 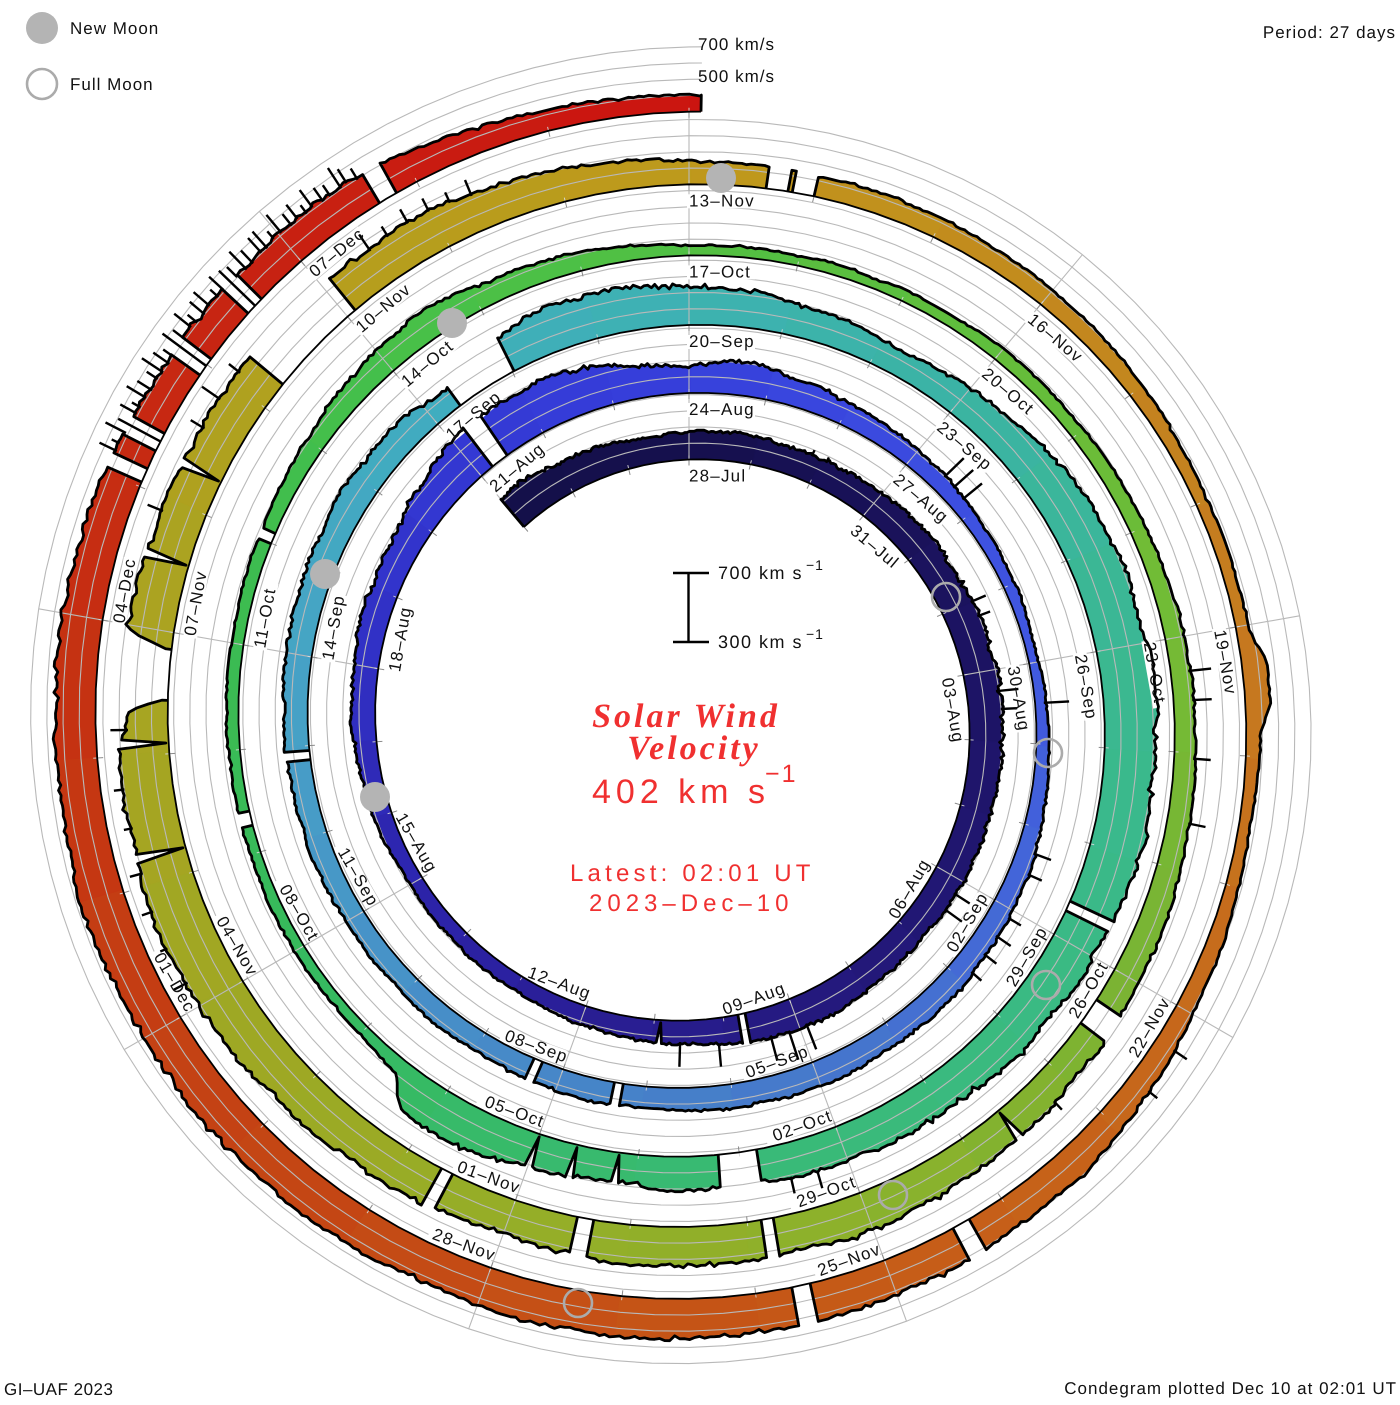 What do you see at coordinates (760, 642) in the screenshot?
I see `svg-text: 300 km s` at bounding box center [760, 642].